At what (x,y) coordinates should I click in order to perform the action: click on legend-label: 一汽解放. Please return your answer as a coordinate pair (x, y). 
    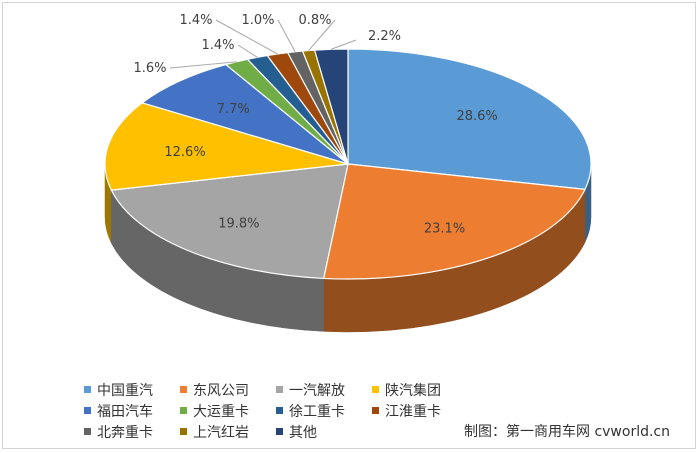
    Looking at the image, I should click on (317, 390).